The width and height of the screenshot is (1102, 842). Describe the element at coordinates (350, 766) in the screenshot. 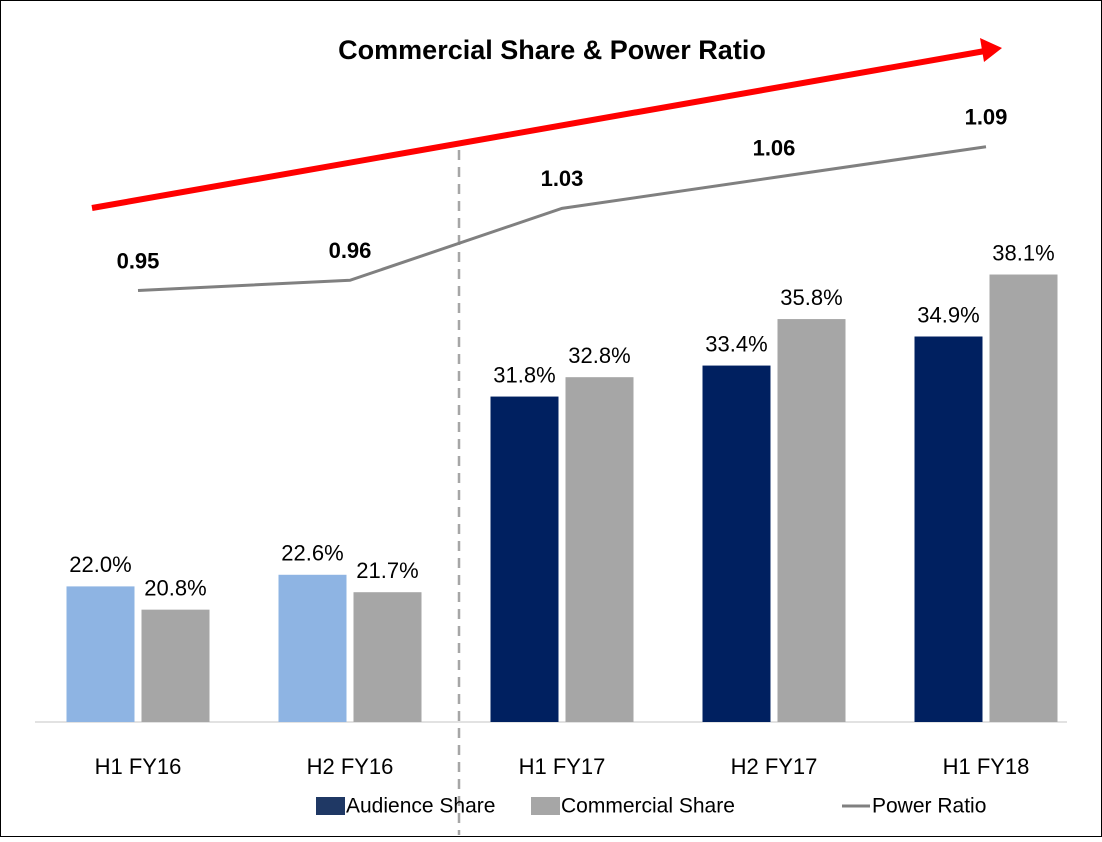

I see `x-tick-label: H2 FY16` at that location.